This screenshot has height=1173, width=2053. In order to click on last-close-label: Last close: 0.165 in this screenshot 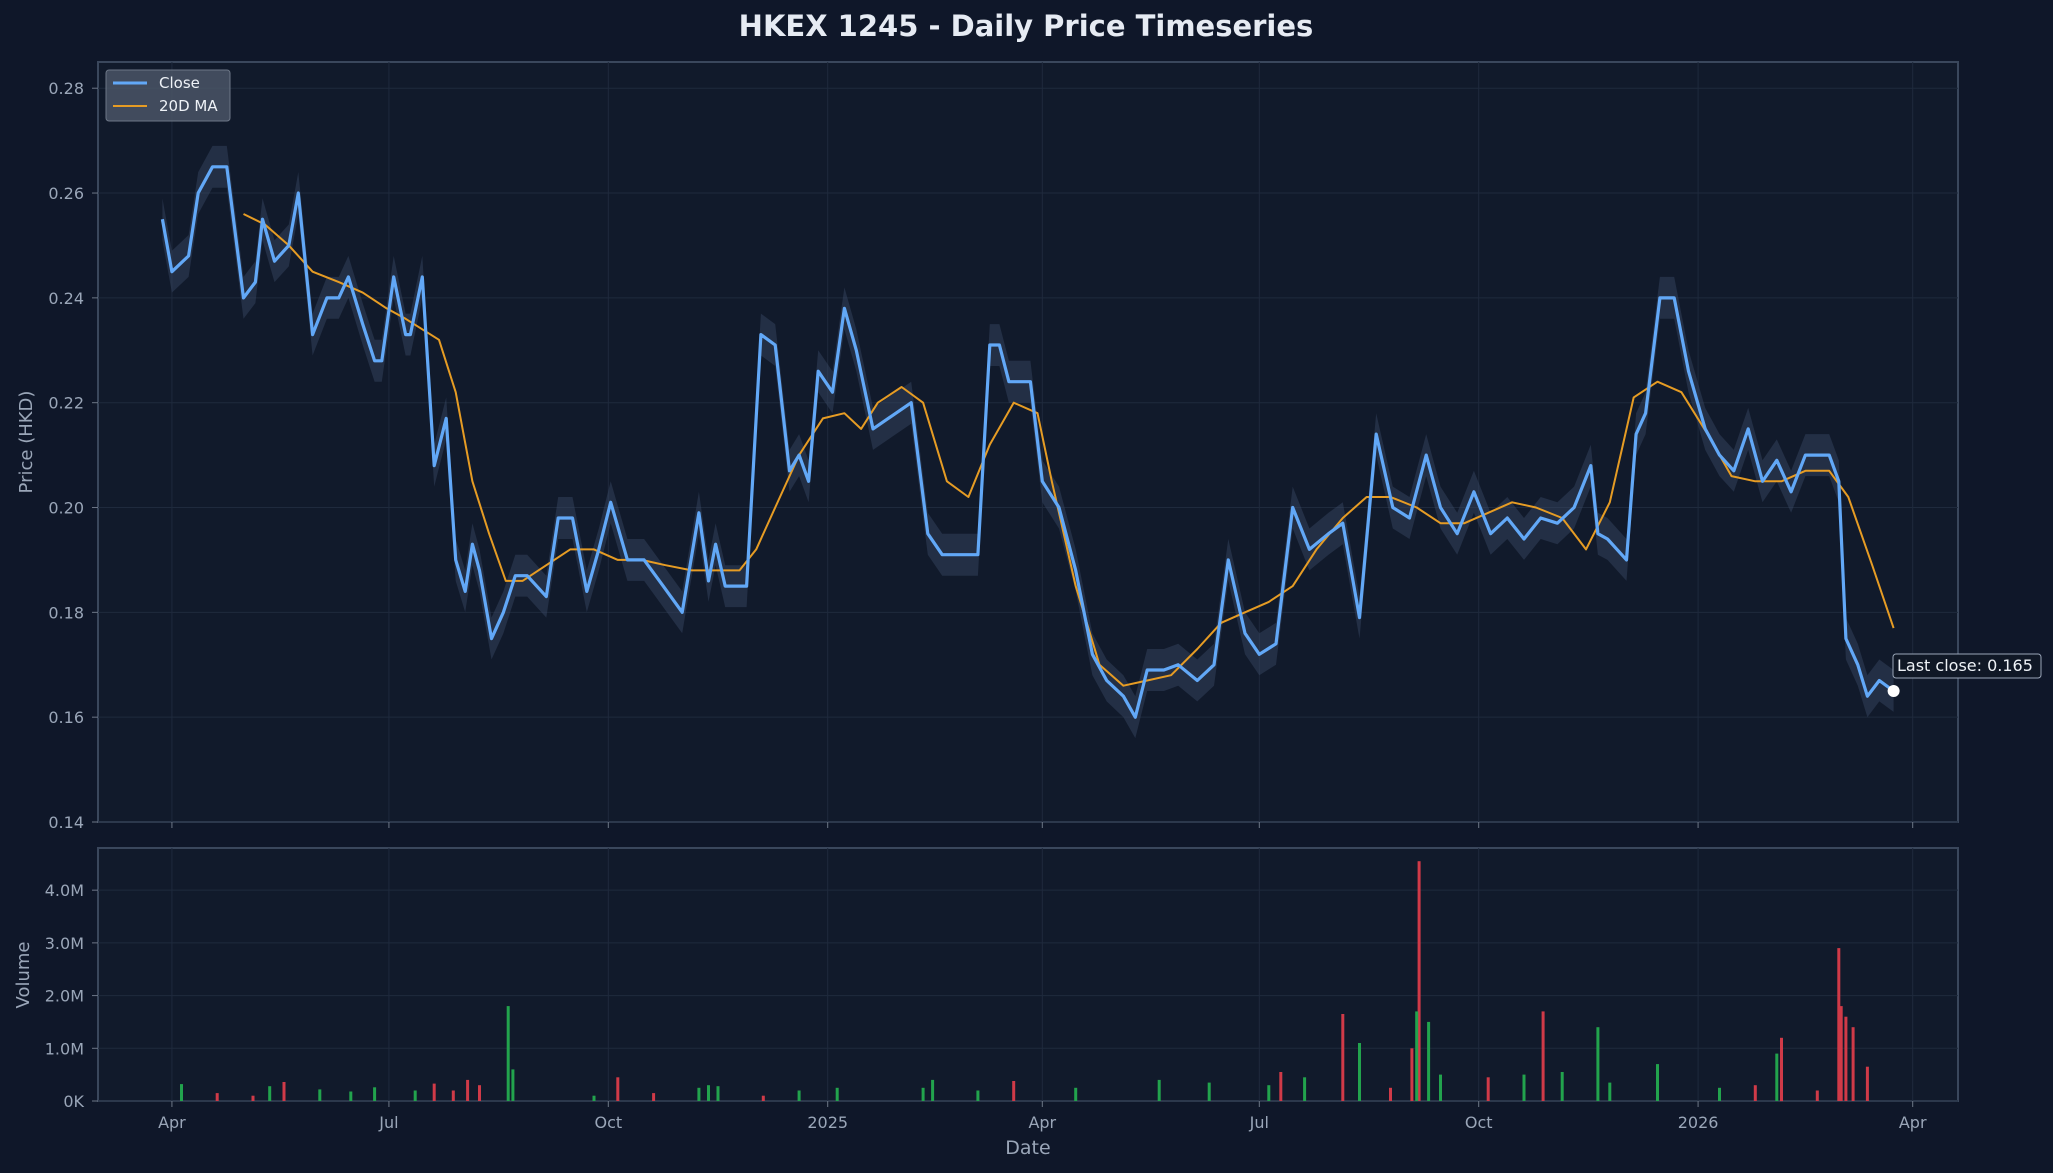, I will do `click(1965, 665)`.